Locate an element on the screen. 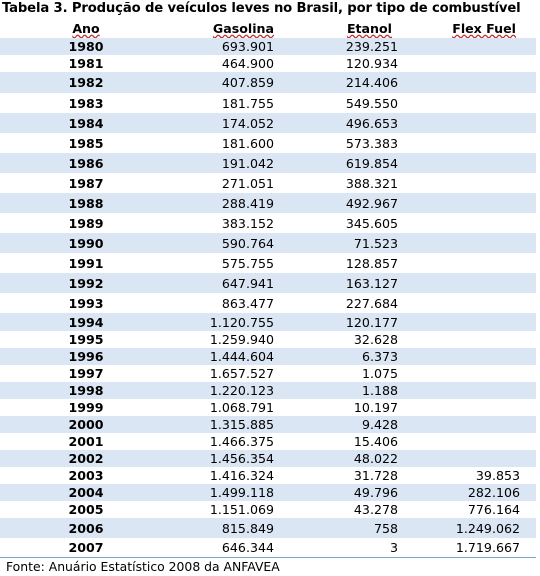 This screenshot has height=576, width=540. cell-gasolina: 383.152 is located at coordinates (247, 223).